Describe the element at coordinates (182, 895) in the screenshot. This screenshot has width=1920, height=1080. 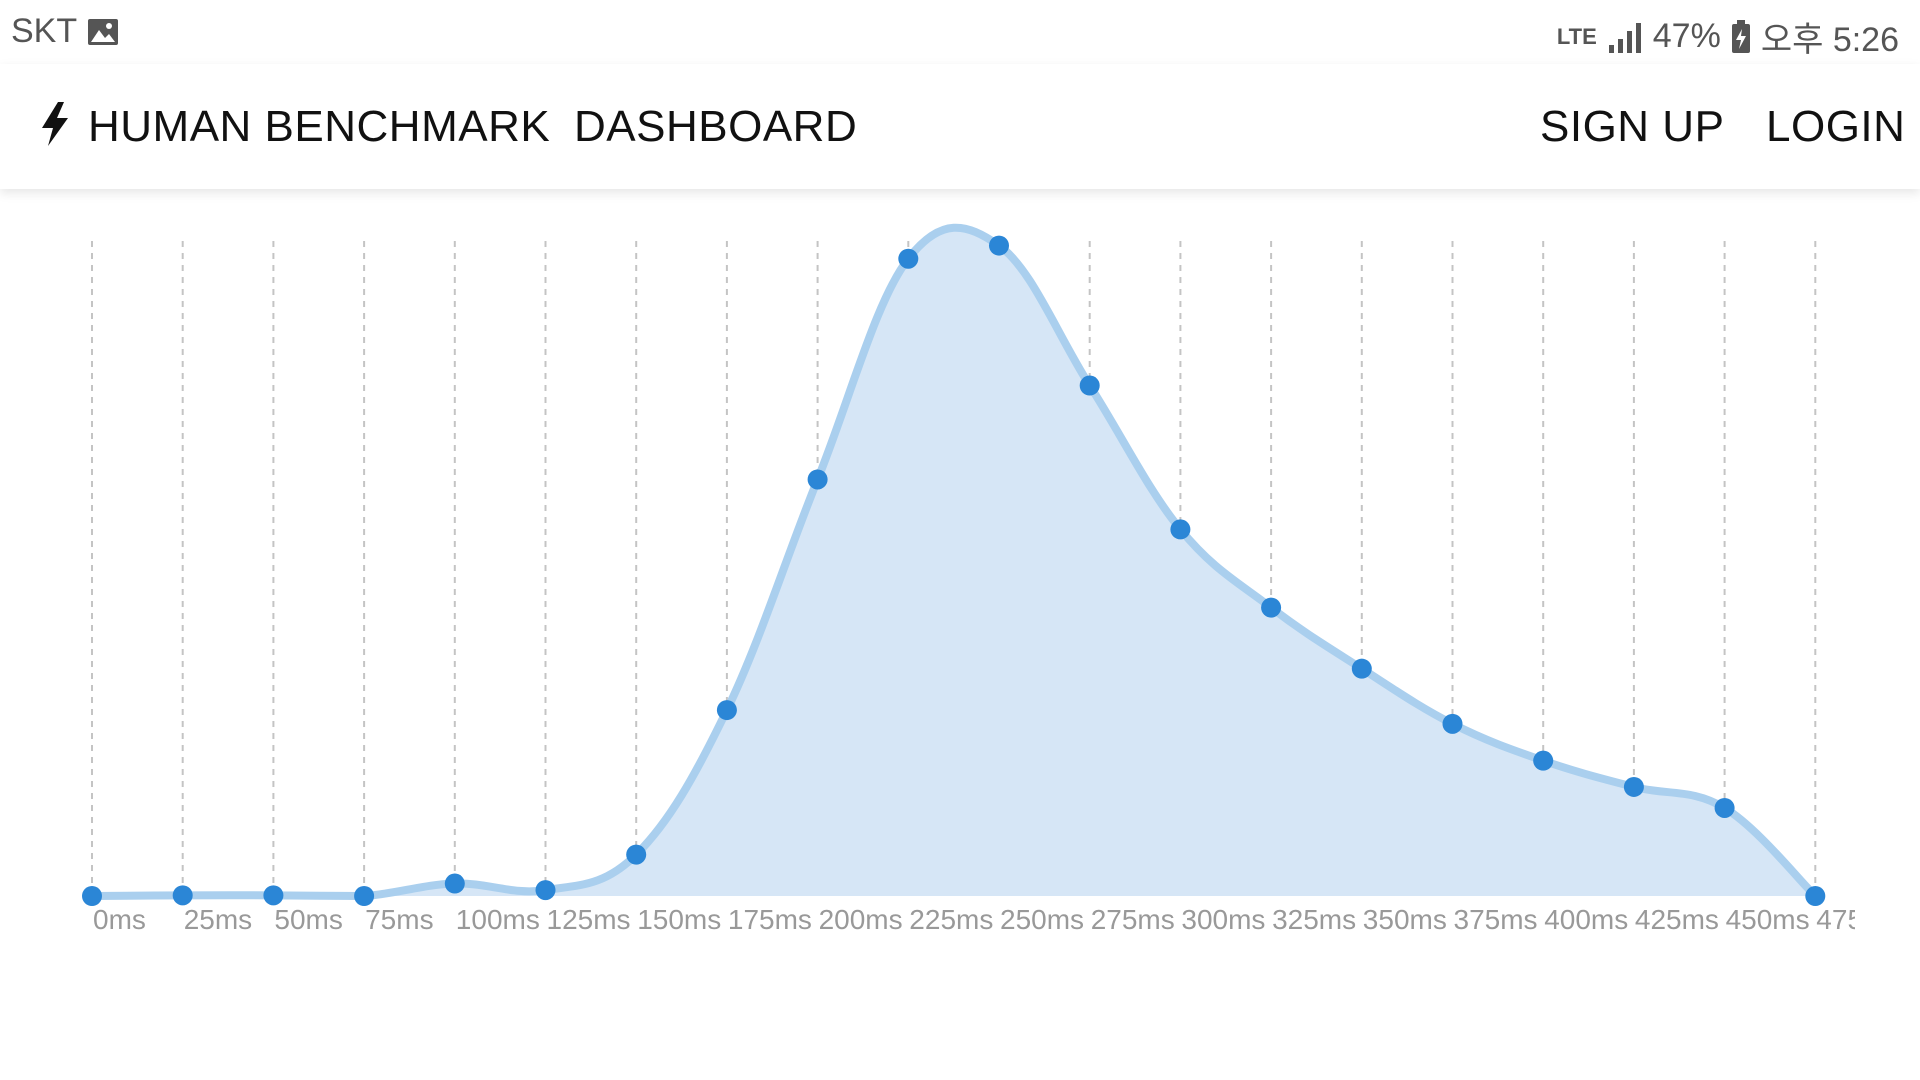
I see `data-point-25ms` at that location.